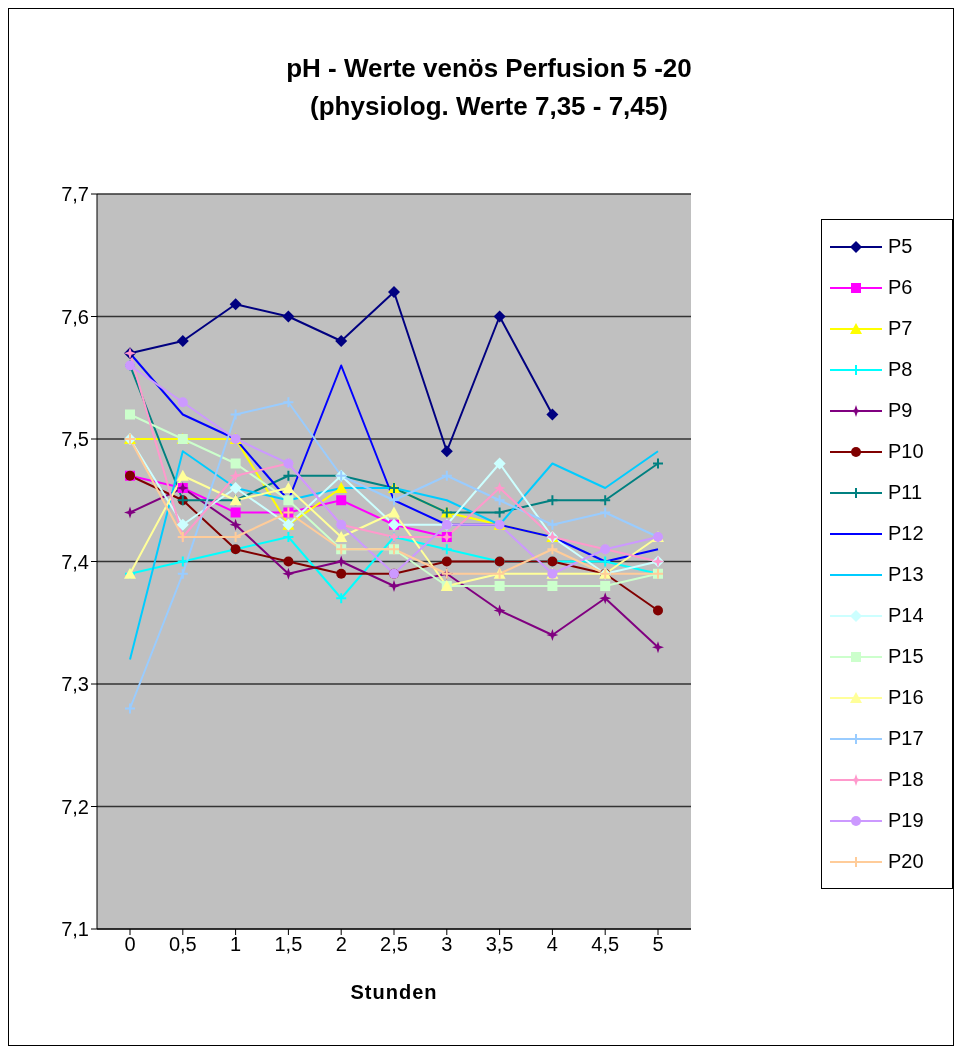  I want to click on chart-subtitle: (physiolog. Werte 7,35 - 7,45), so click(489, 106).